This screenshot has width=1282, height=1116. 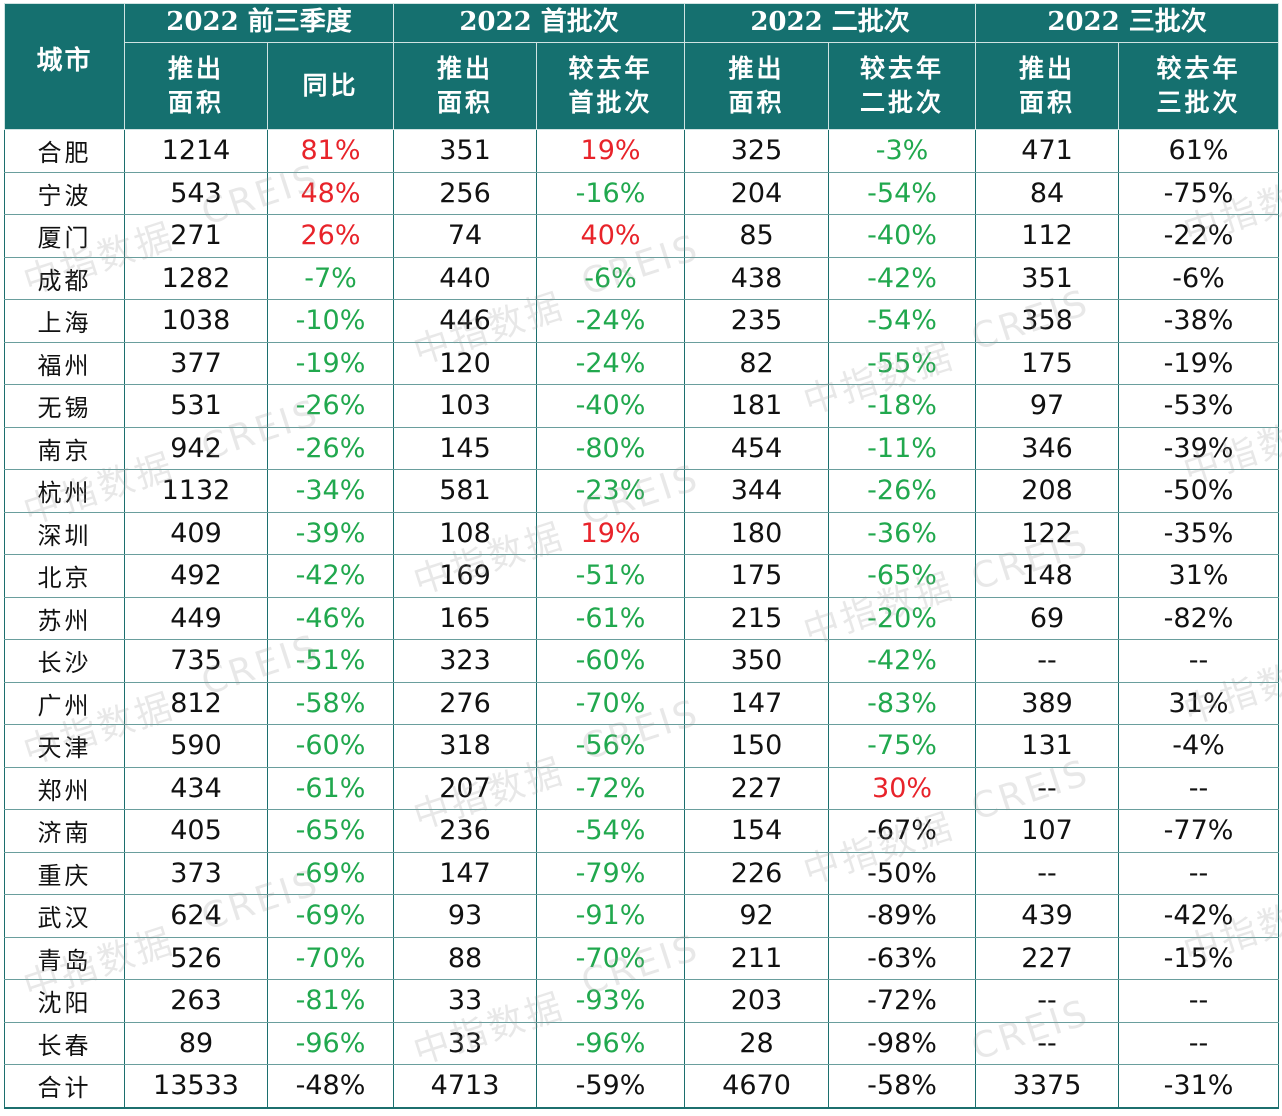 What do you see at coordinates (757, 236) in the screenshot?
I see `cell-batch-2-area: 85` at bounding box center [757, 236].